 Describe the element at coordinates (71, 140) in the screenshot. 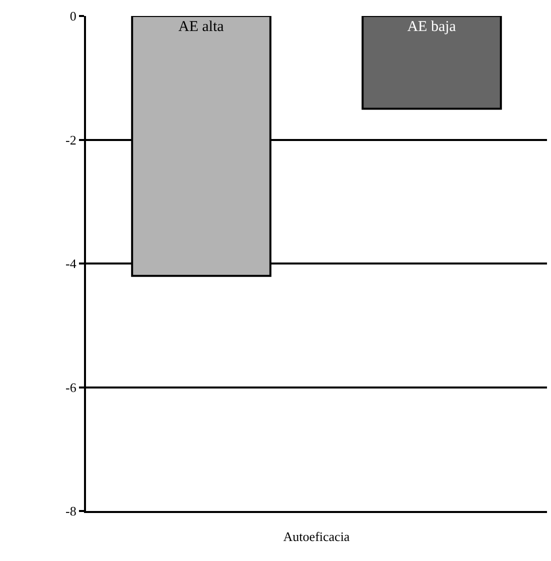

I see `y-tick-label: -2` at that location.